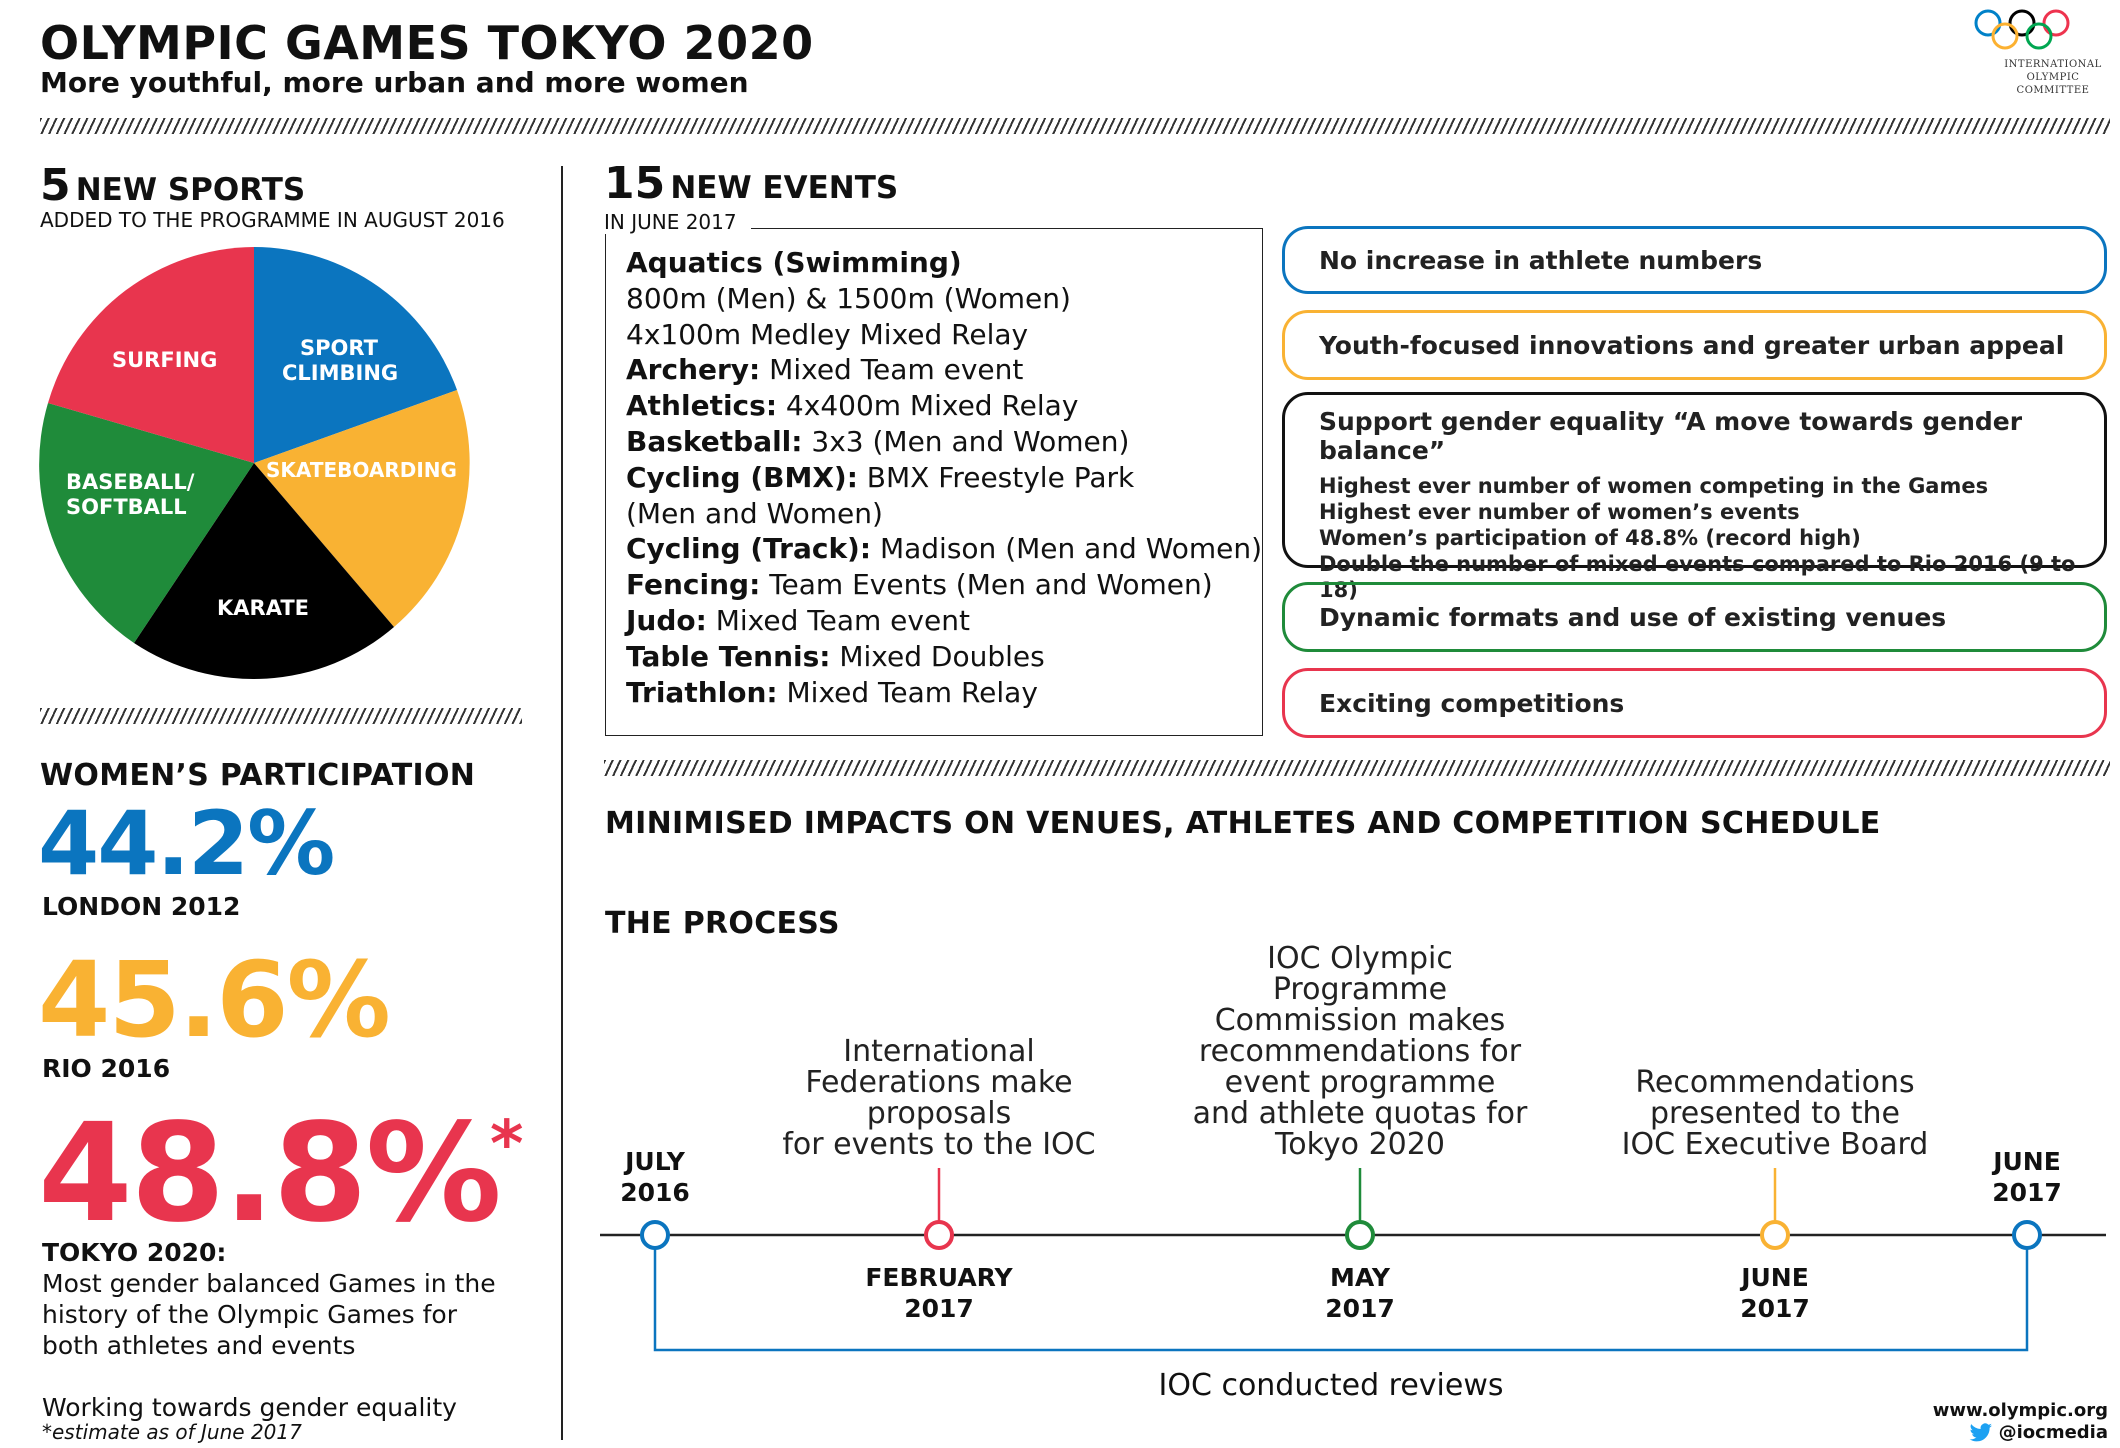 This screenshot has height=1448, width=2120. I want to click on event-line: 4x100m Medley Mixed Relay, so click(827, 334).